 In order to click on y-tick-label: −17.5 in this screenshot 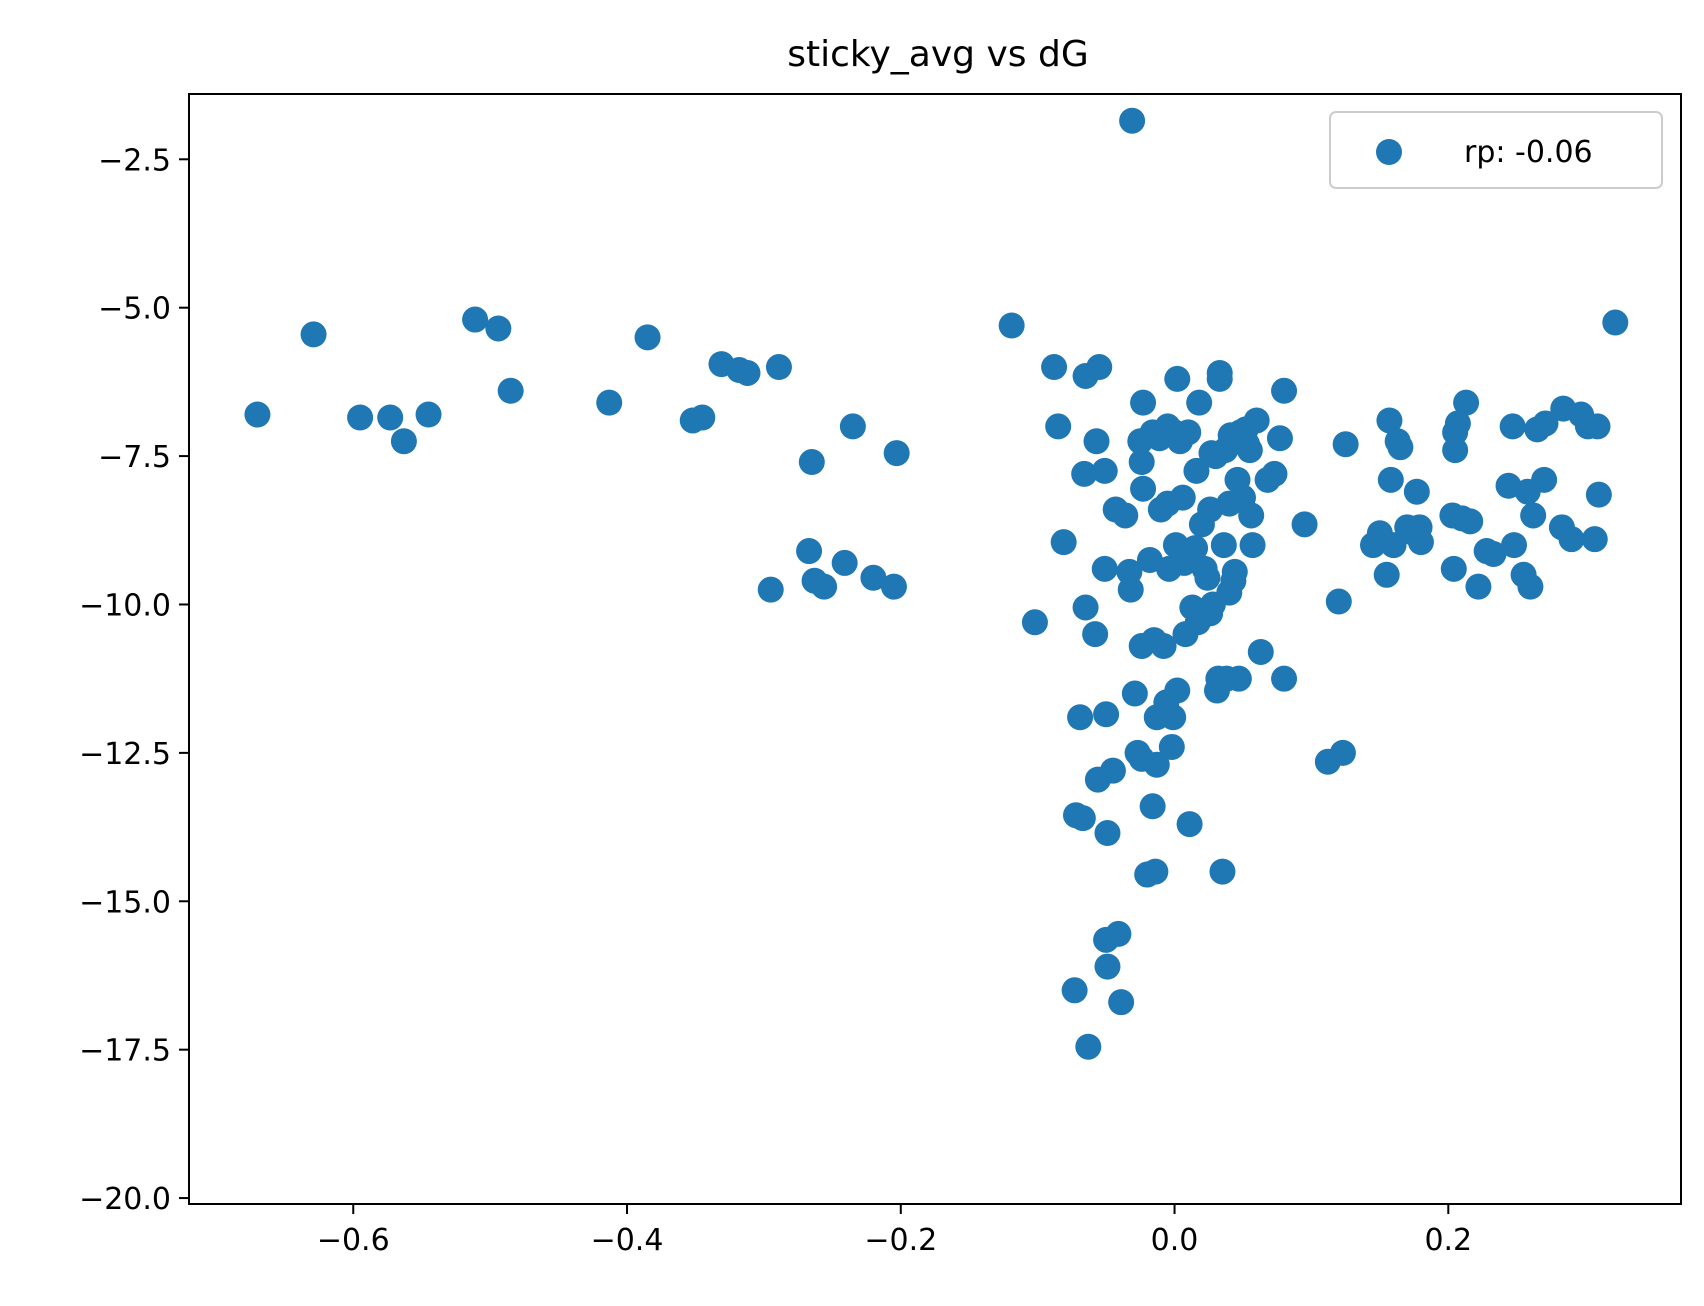, I will do `click(125, 1051)`.